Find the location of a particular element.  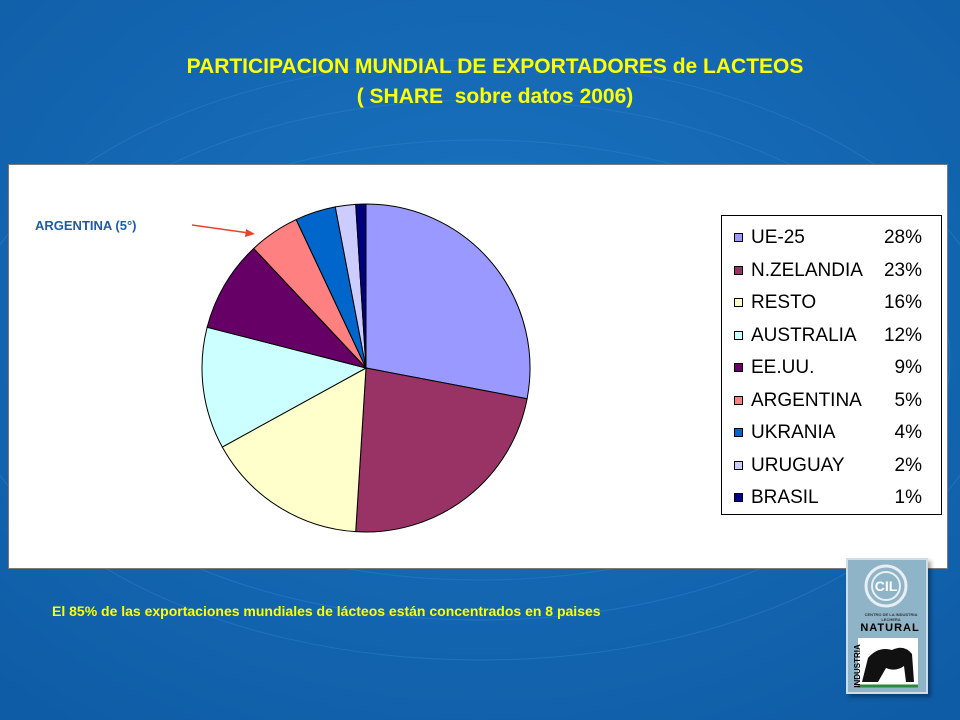

legend-item: BRASIL 1% is located at coordinates (834, 498).